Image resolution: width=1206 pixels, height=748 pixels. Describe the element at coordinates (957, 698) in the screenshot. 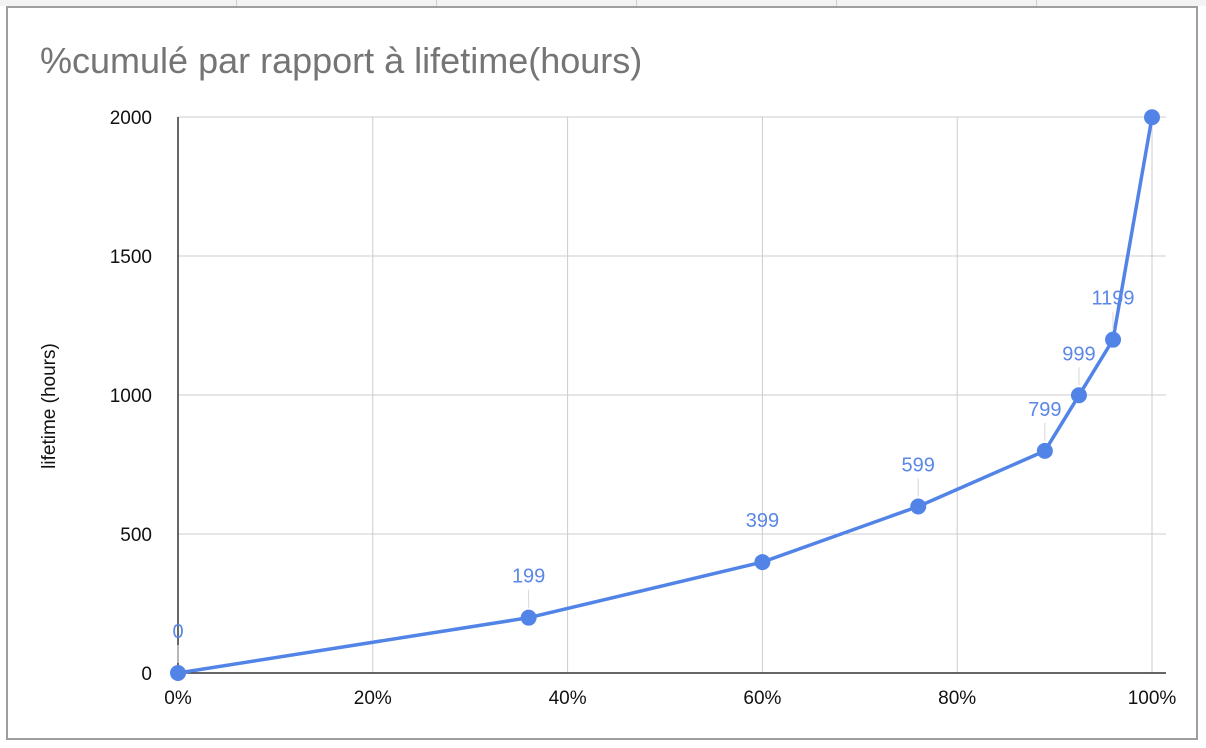

I see `x-tick-label: 80%` at that location.